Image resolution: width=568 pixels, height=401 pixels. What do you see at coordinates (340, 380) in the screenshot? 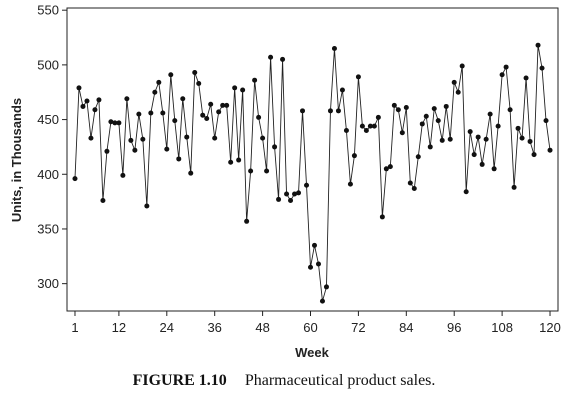
I see `figure-caption-text: Pharmaceutical product sales.` at bounding box center [340, 380].